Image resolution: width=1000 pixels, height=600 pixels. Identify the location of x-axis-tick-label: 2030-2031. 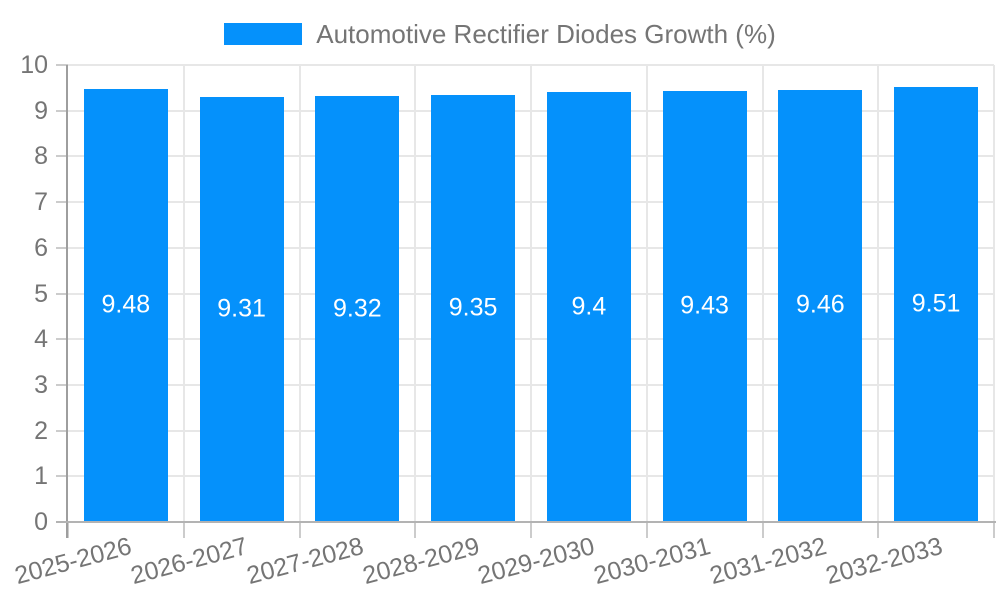
(652, 561).